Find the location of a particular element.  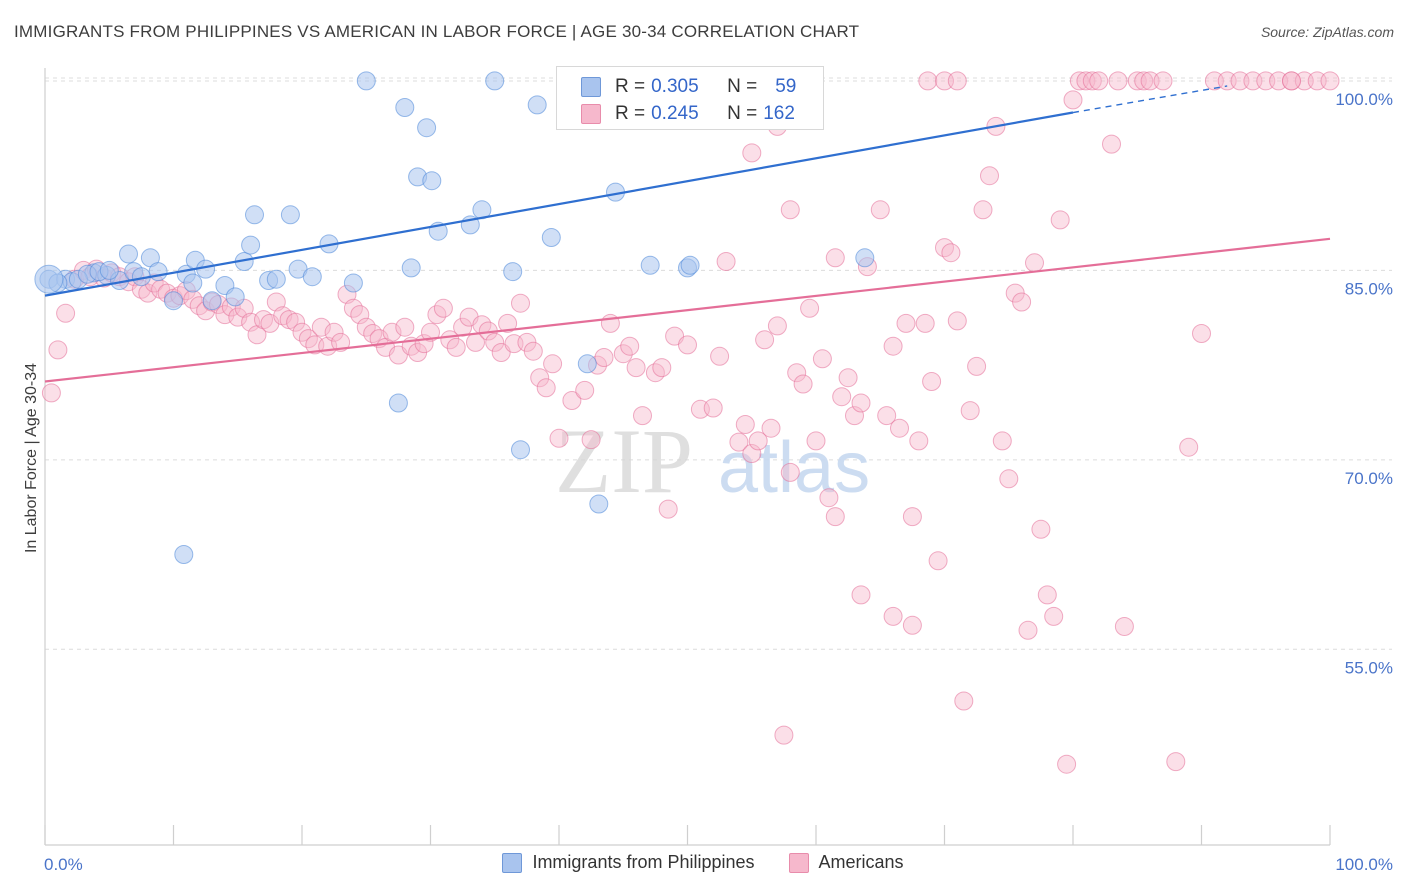

n-value: 59 is located at coordinates (786, 86).